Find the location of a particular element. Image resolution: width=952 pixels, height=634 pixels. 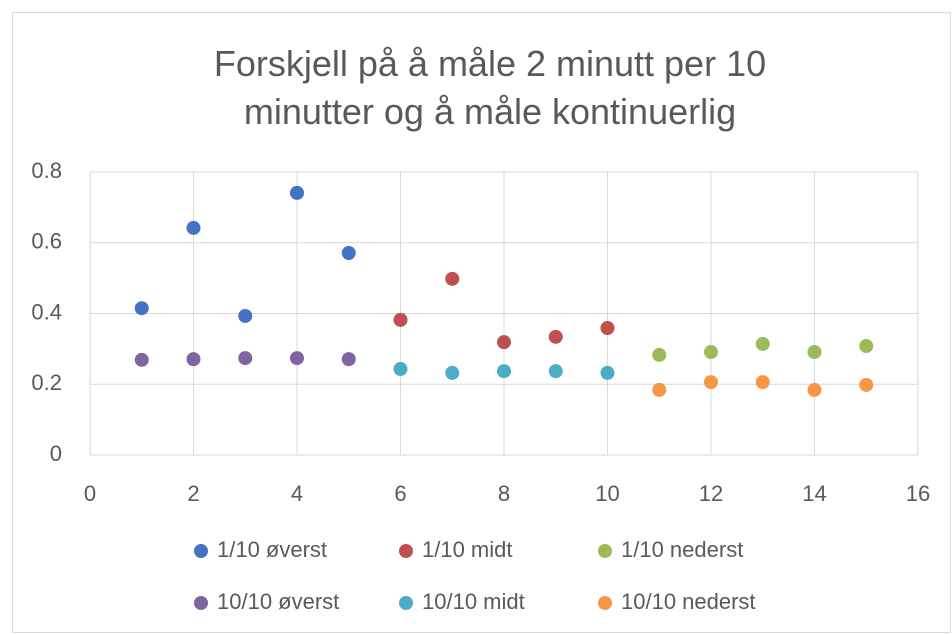

legend-label: 10/10 nederst is located at coordinates (688, 601).